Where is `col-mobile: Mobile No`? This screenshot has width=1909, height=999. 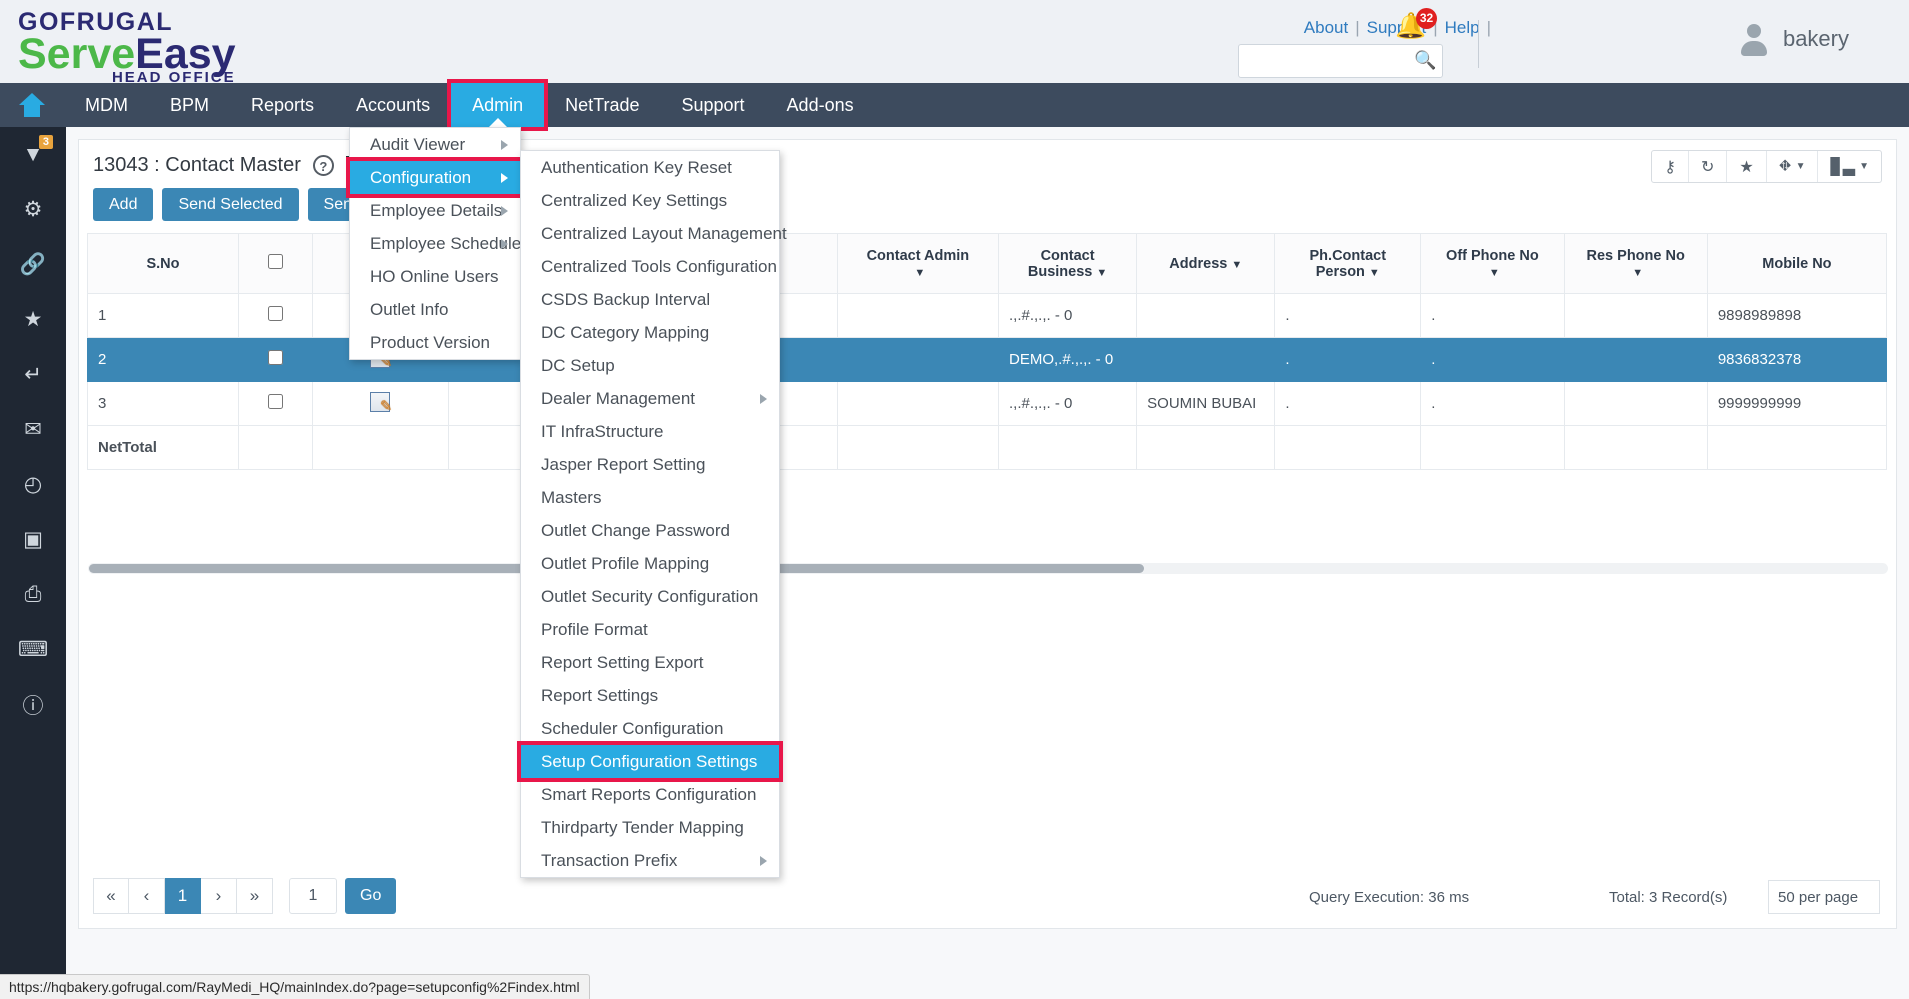
col-mobile: Mobile No is located at coordinates (1797, 263).